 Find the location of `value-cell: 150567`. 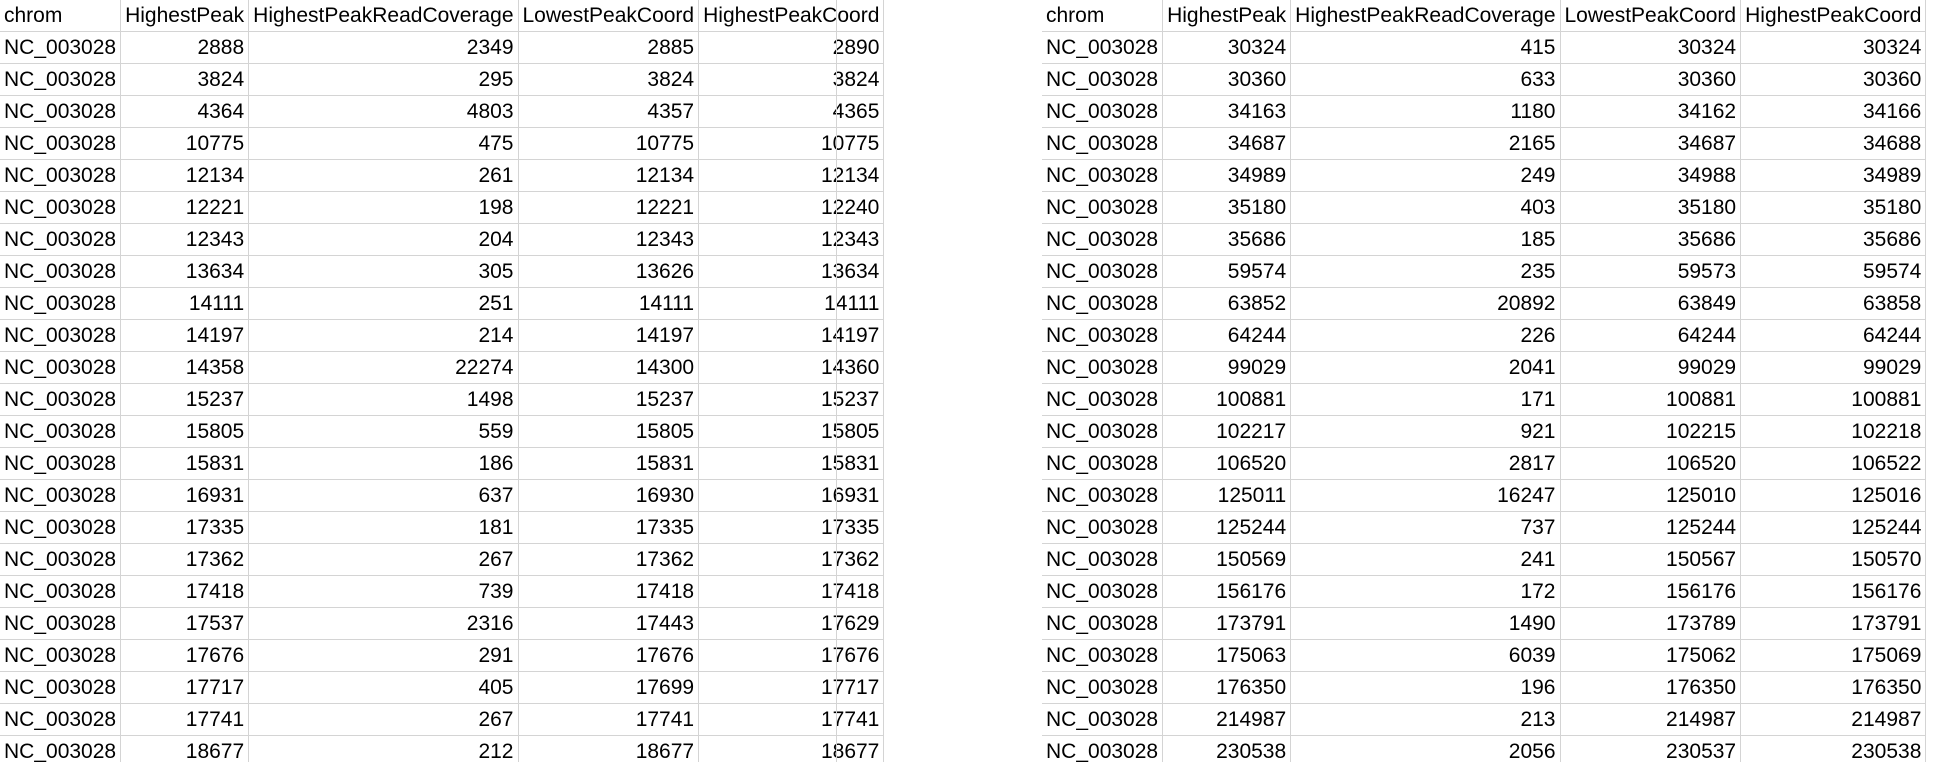

value-cell: 150567 is located at coordinates (1651, 559).